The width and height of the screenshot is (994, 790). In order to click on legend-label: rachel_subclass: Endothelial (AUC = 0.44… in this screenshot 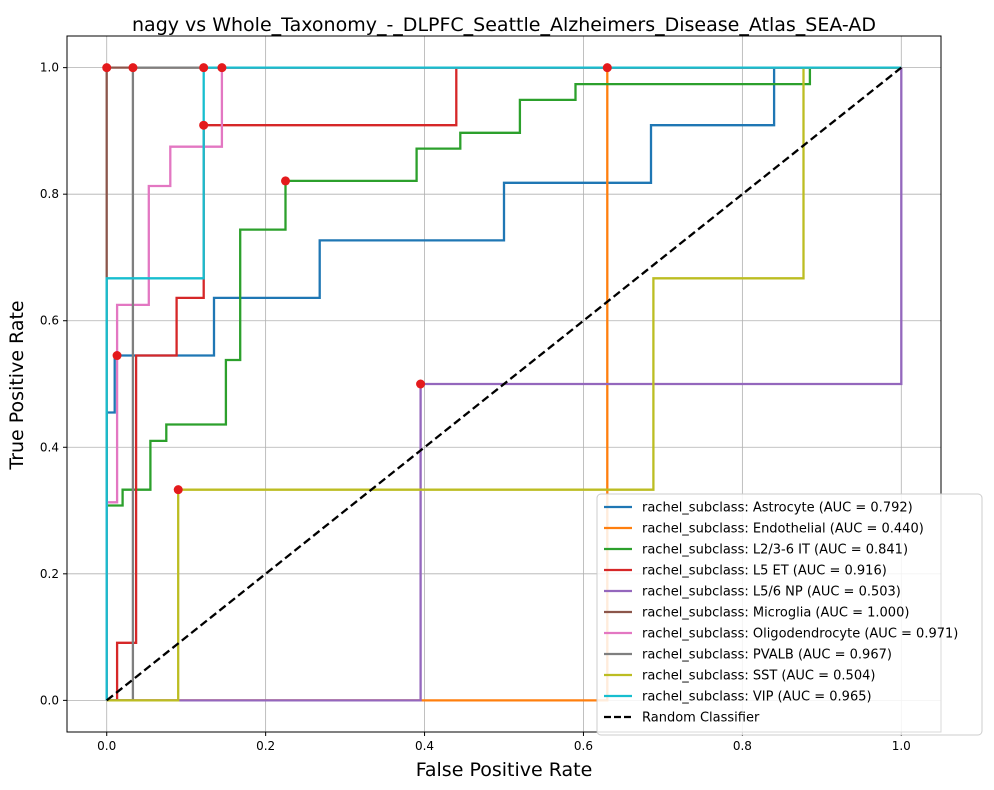, I will do `click(783, 529)`.